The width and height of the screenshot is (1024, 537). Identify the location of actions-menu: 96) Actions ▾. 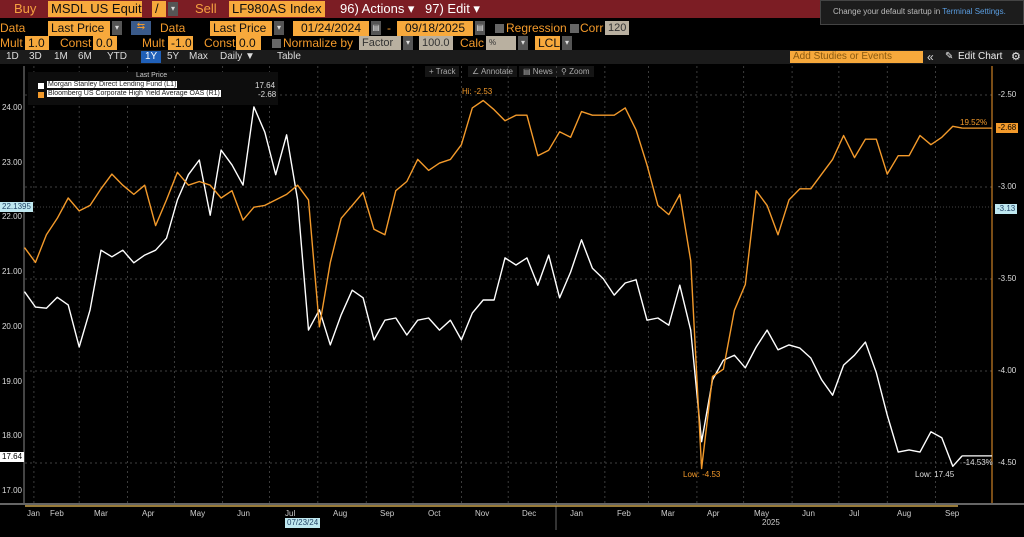
(377, 8).